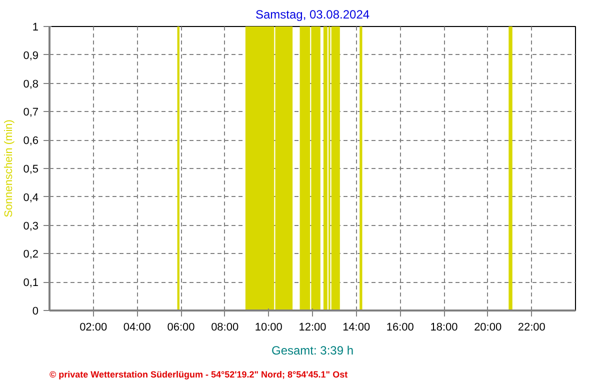 Image resolution: width=592 pixels, height=384 pixels. Describe the element at coordinates (35, 28) in the screenshot. I see `y-tick-label: 1` at that location.